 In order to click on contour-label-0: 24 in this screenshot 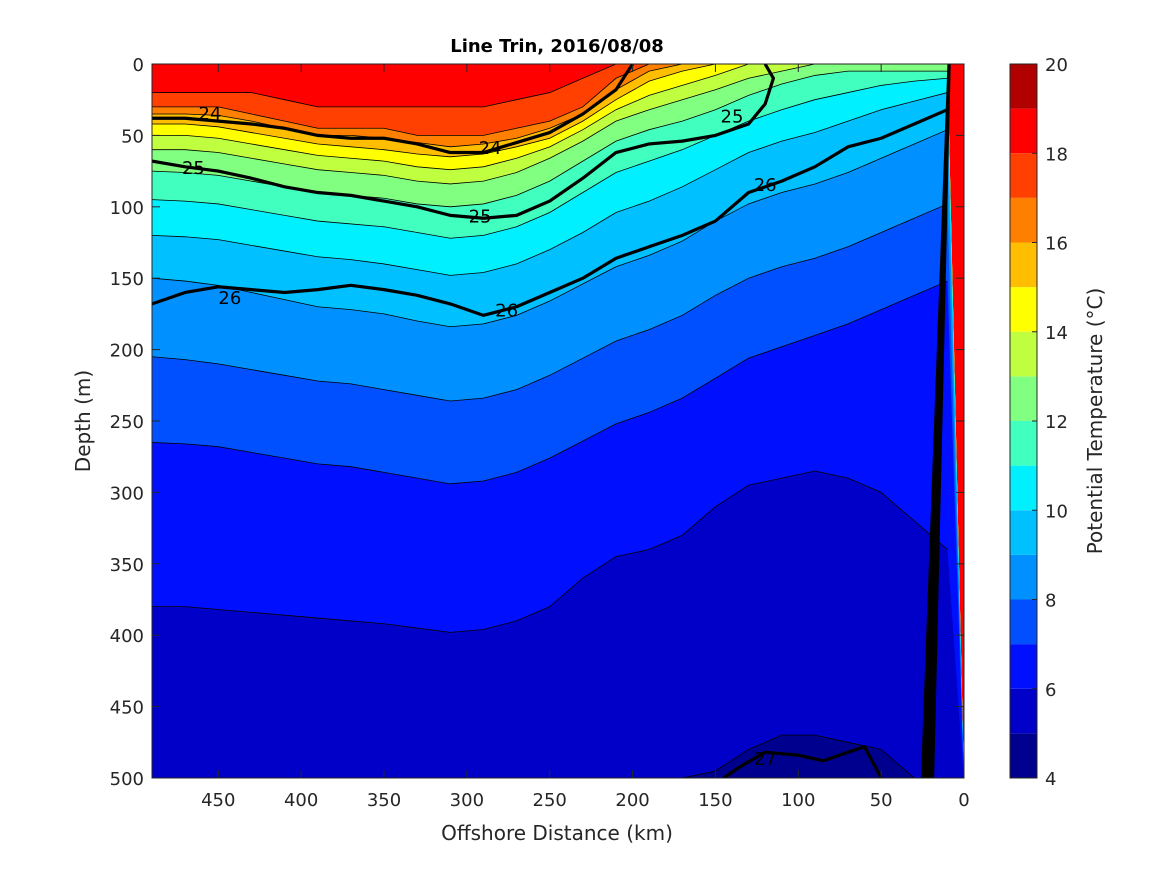, I will do `click(210, 114)`.